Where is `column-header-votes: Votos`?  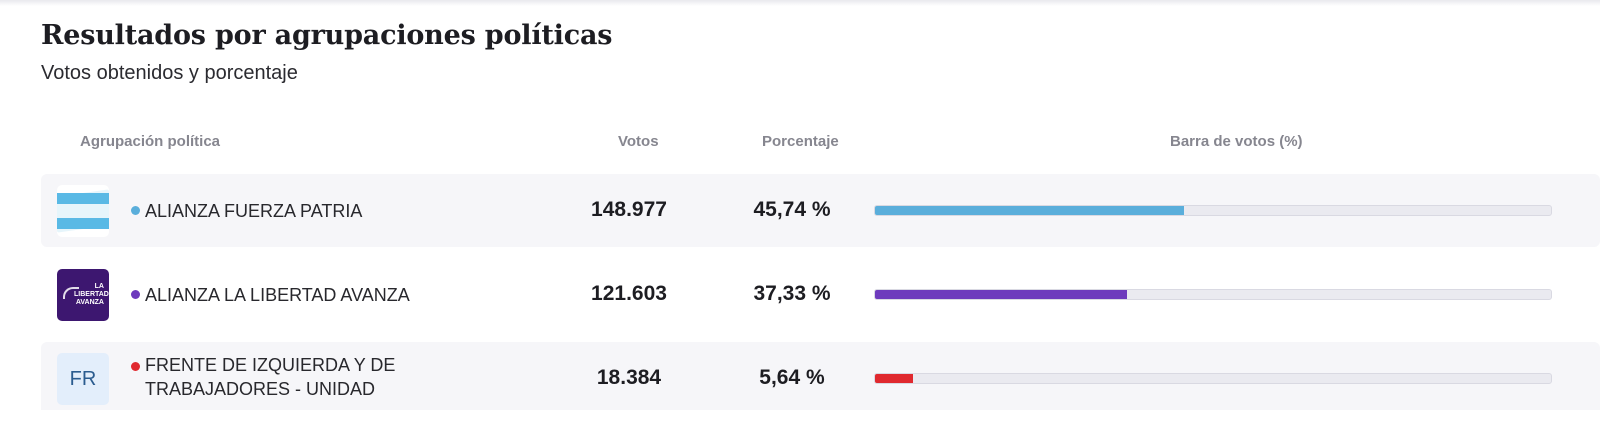 column-header-votes: Votos is located at coordinates (638, 141).